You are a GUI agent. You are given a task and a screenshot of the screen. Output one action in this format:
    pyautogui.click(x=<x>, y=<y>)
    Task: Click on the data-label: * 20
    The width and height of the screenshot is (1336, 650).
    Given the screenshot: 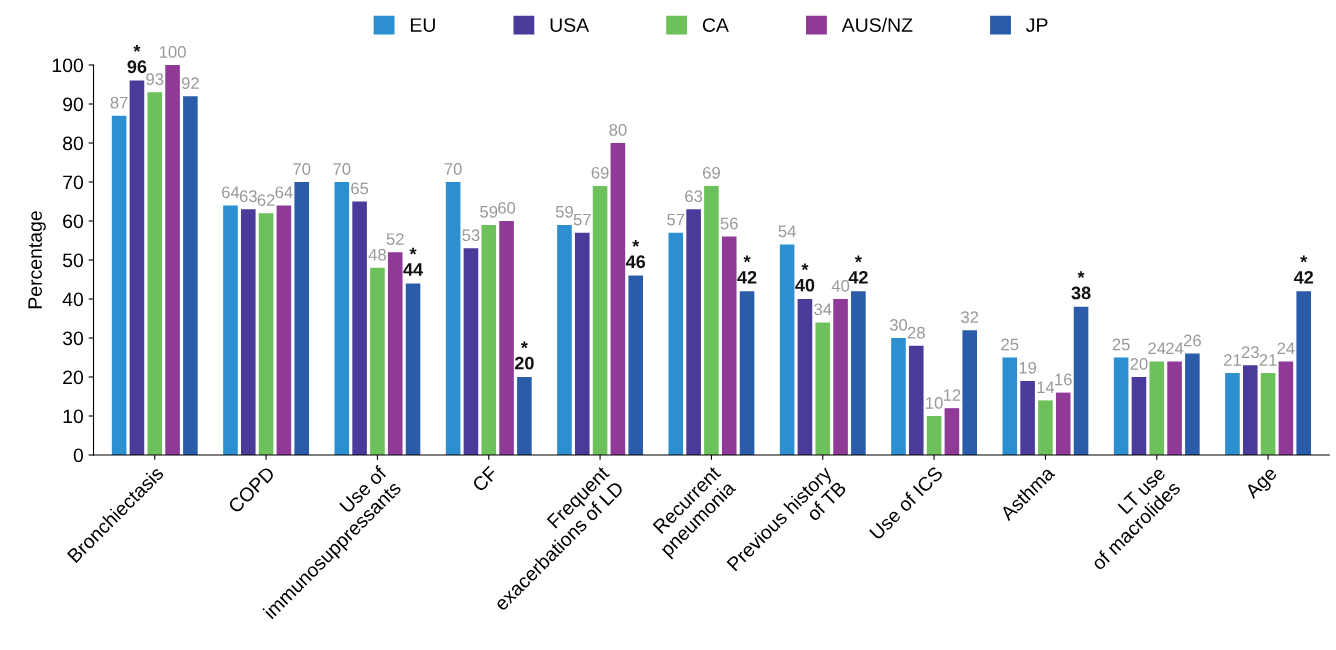 What is the action you would take?
    pyautogui.click(x=524, y=355)
    